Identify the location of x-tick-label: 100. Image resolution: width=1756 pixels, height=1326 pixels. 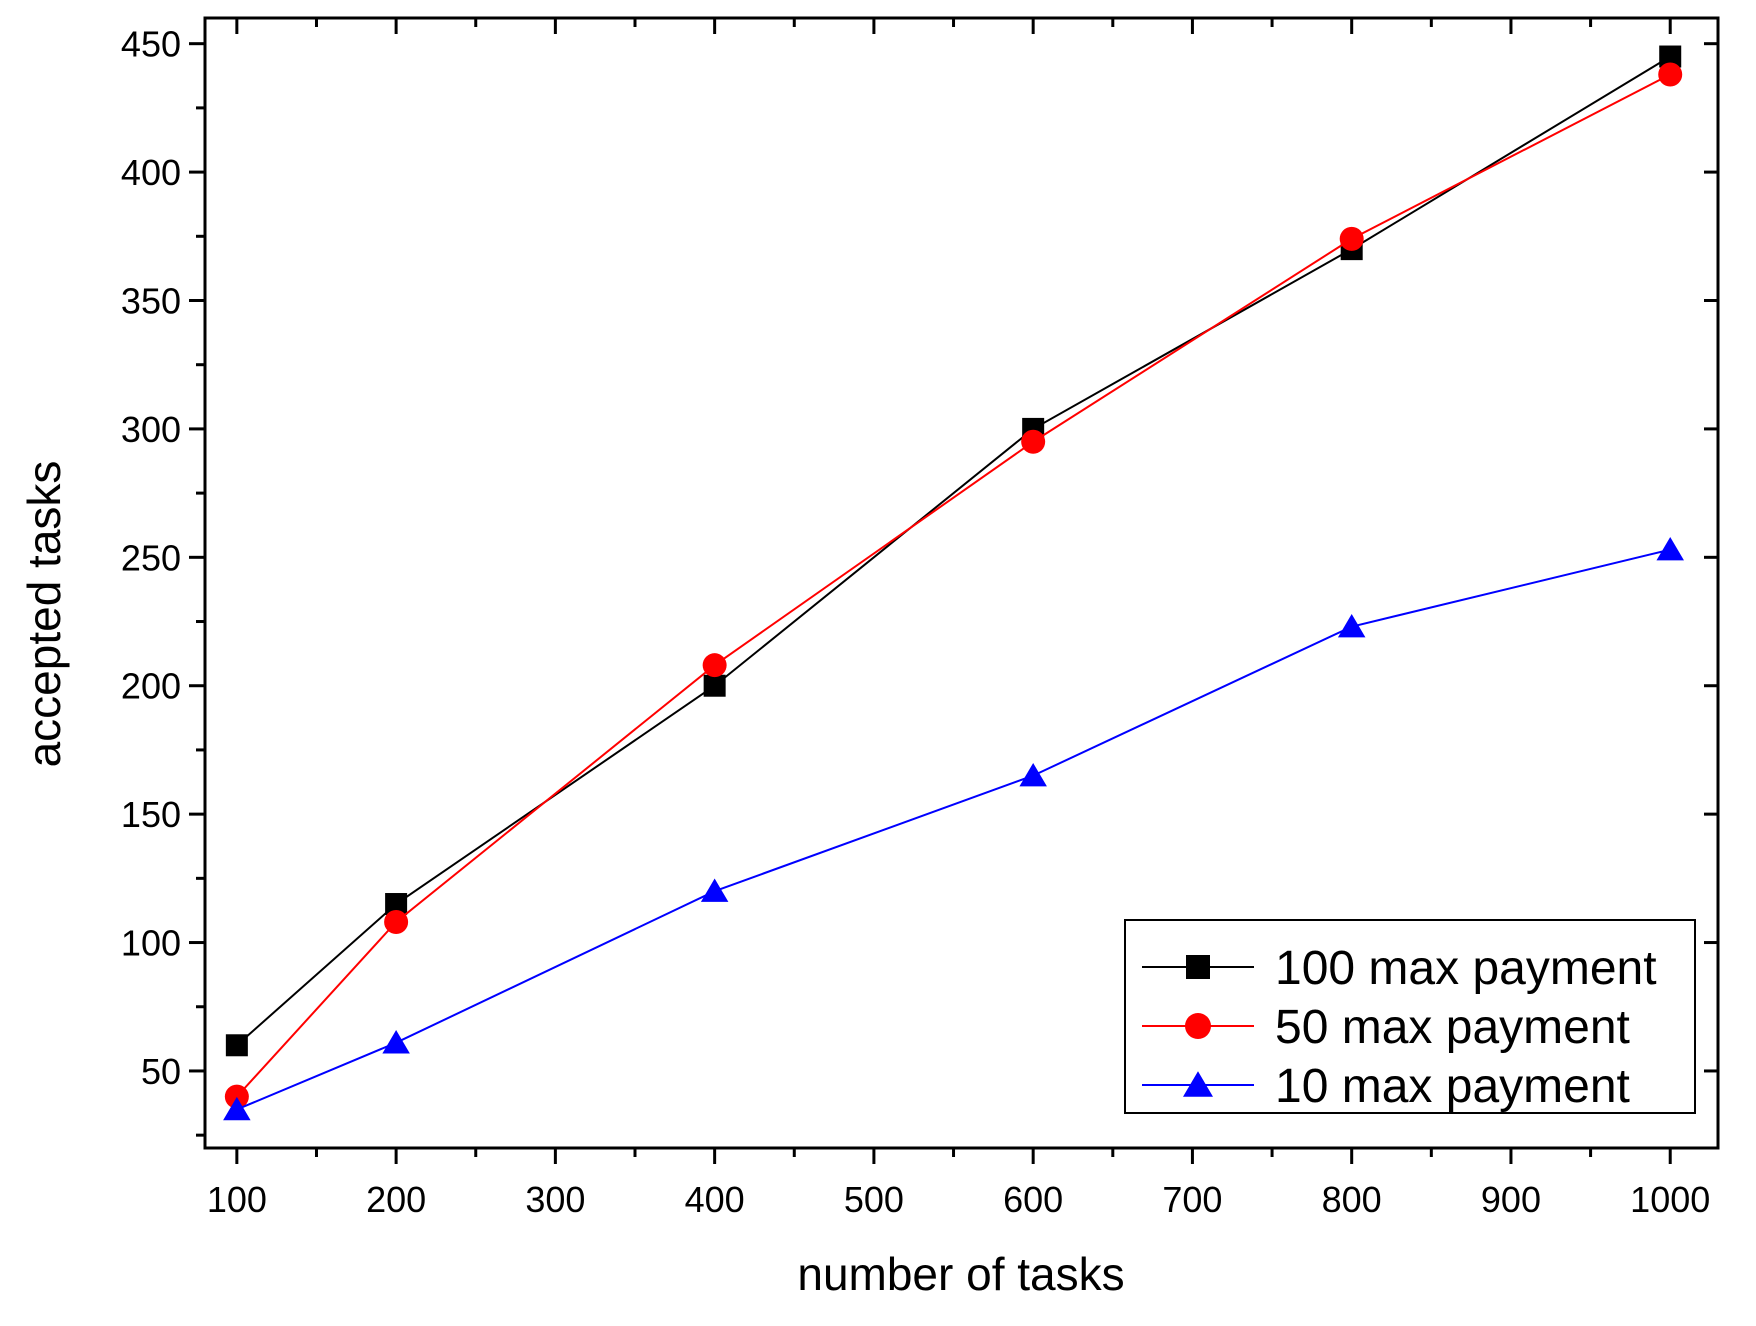
(237, 1199).